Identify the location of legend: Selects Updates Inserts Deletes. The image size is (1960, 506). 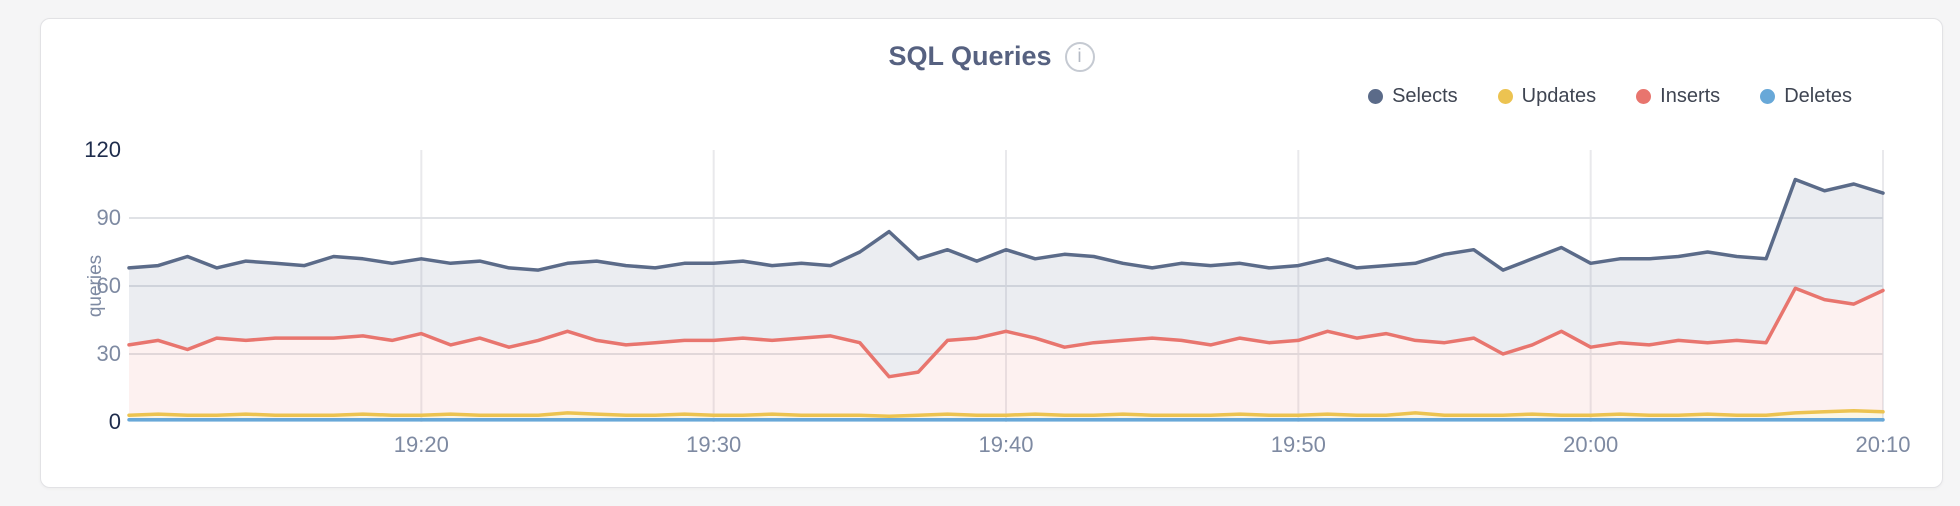
(1610, 96).